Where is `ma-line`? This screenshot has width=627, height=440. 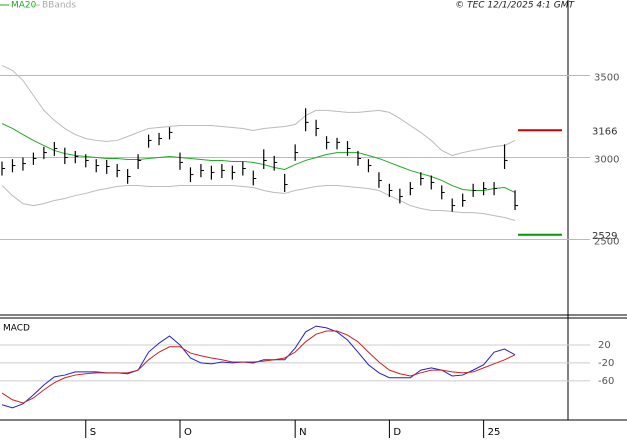
ma-line is located at coordinates (258, 158).